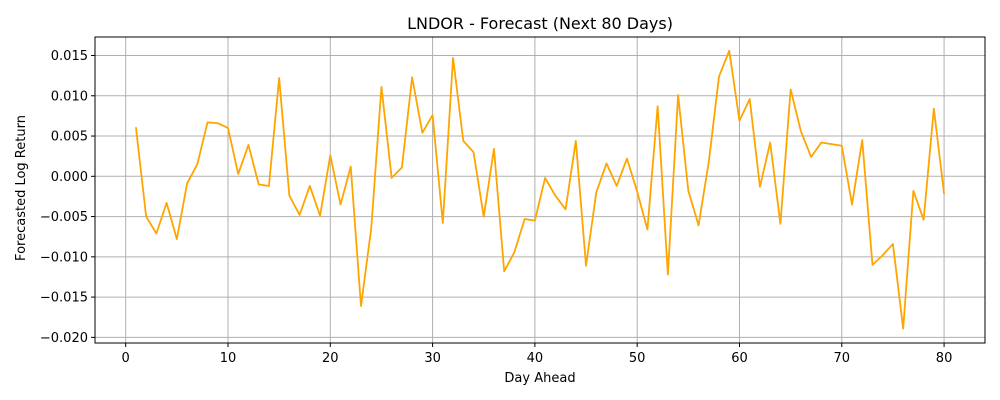 Image resolution: width=1000 pixels, height=400 pixels. Describe the element at coordinates (64, 298) in the screenshot. I see `y-tick-label: −0.015` at that location.